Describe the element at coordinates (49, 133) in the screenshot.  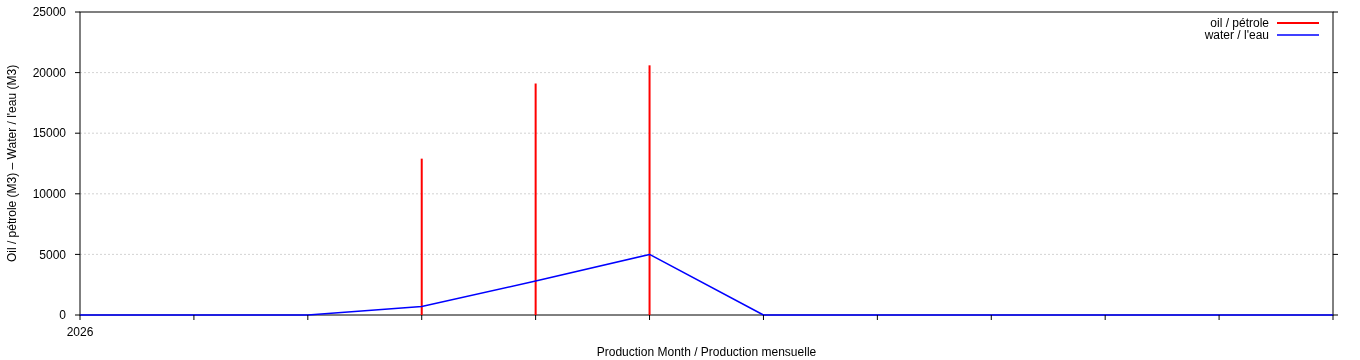
I see `y-tick-label: 15000` at that location.